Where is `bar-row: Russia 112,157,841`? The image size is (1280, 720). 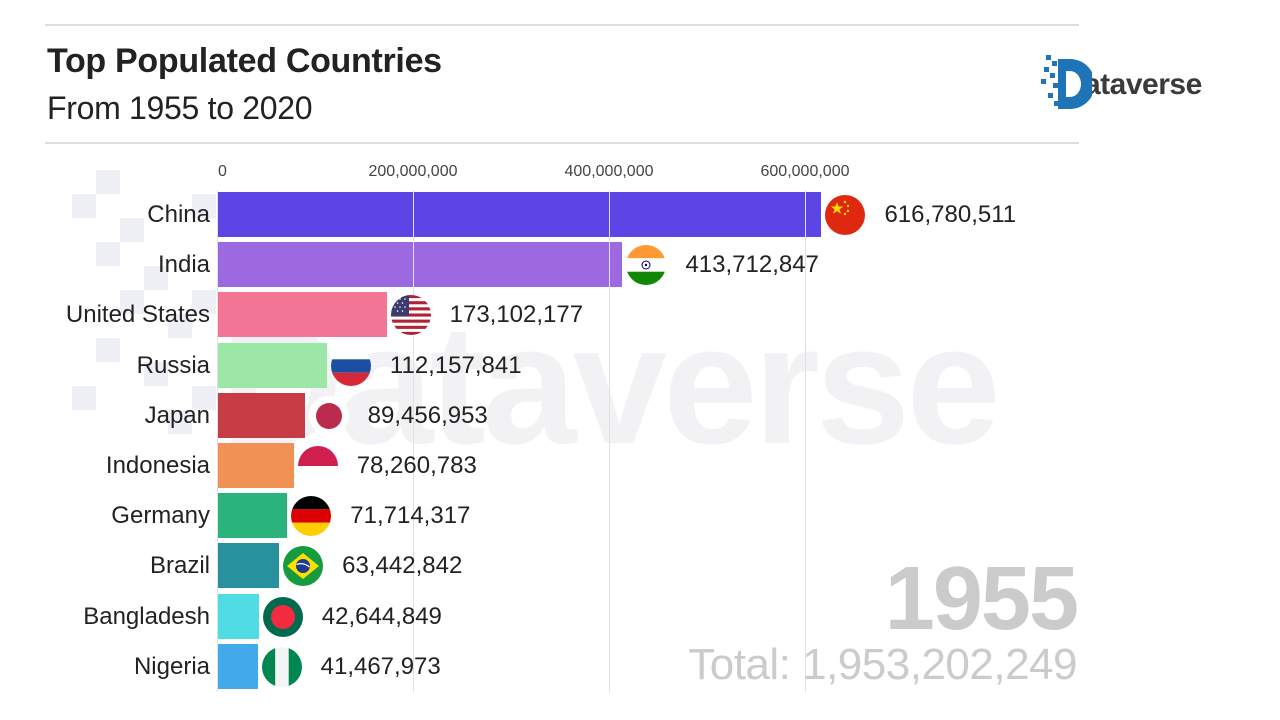 bar-row: Russia 112,157,841 is located at coordinates (640, 365).